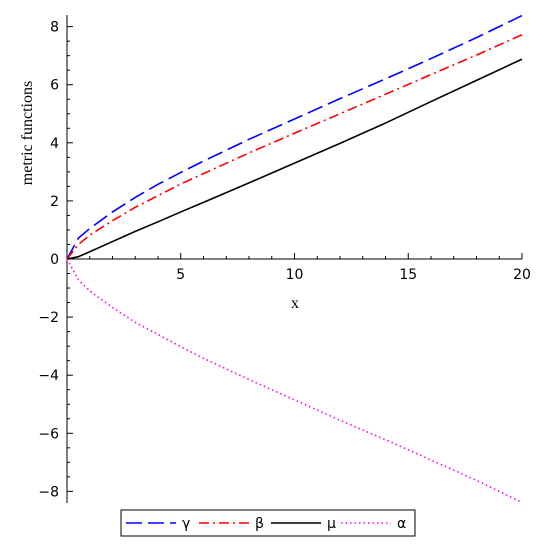  Describe the element at coordinates (401, 524) in the screenshot. I see `legend-label: α` at that location.